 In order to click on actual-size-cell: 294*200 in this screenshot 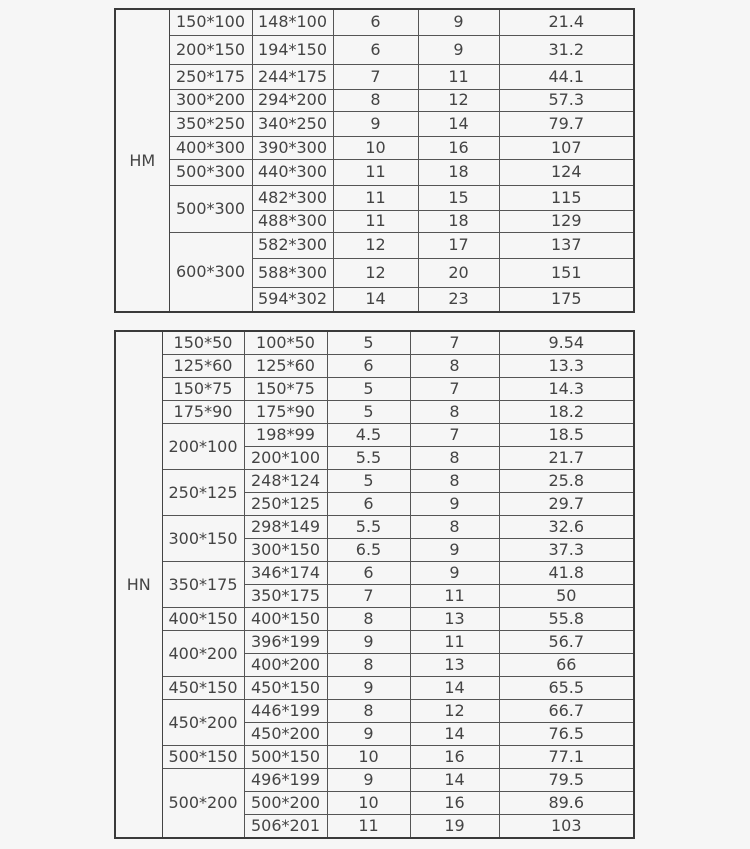, I will do `click(292, 100)`.